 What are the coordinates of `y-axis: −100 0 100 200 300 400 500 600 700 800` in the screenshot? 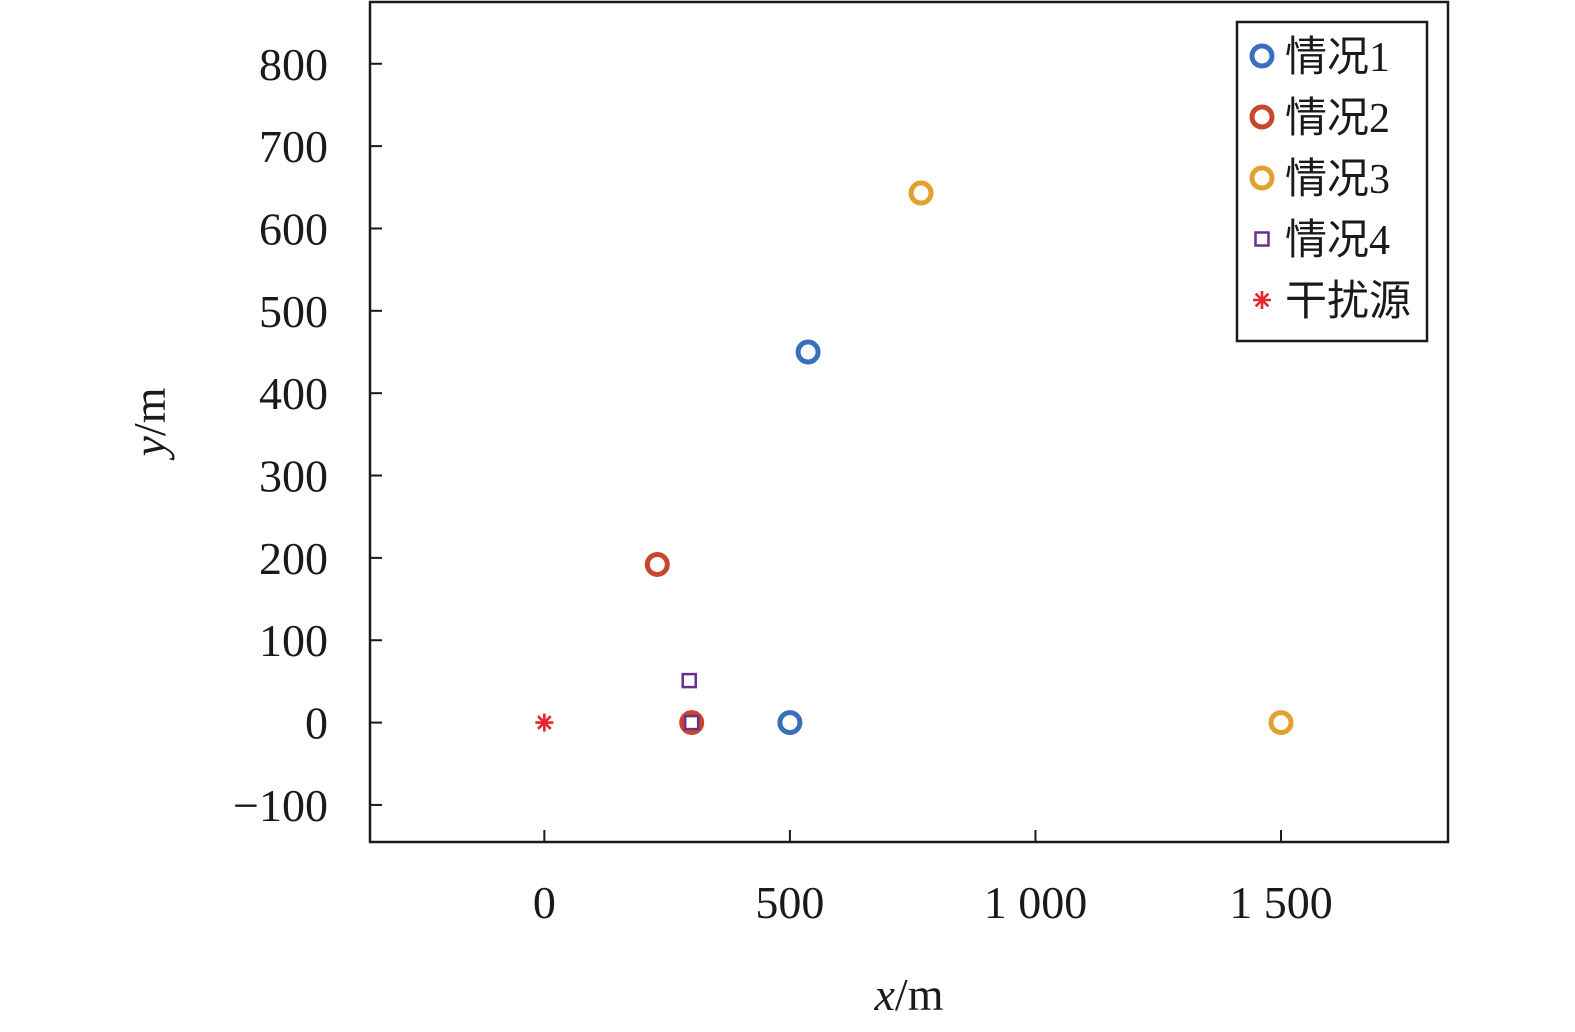 It's located at (307, 435).